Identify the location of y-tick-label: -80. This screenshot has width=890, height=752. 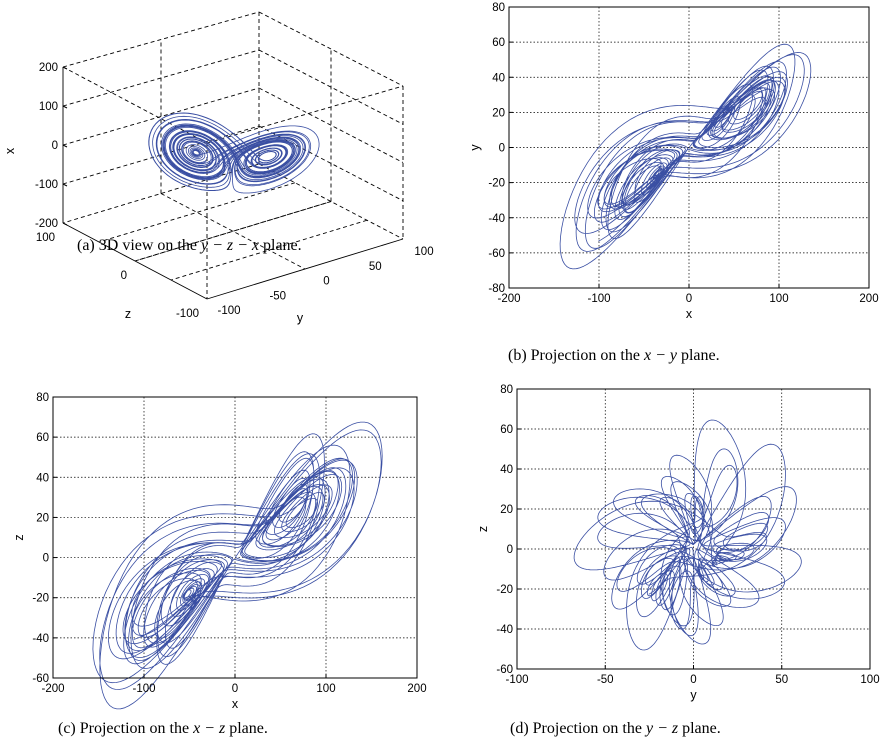
(496, 289).